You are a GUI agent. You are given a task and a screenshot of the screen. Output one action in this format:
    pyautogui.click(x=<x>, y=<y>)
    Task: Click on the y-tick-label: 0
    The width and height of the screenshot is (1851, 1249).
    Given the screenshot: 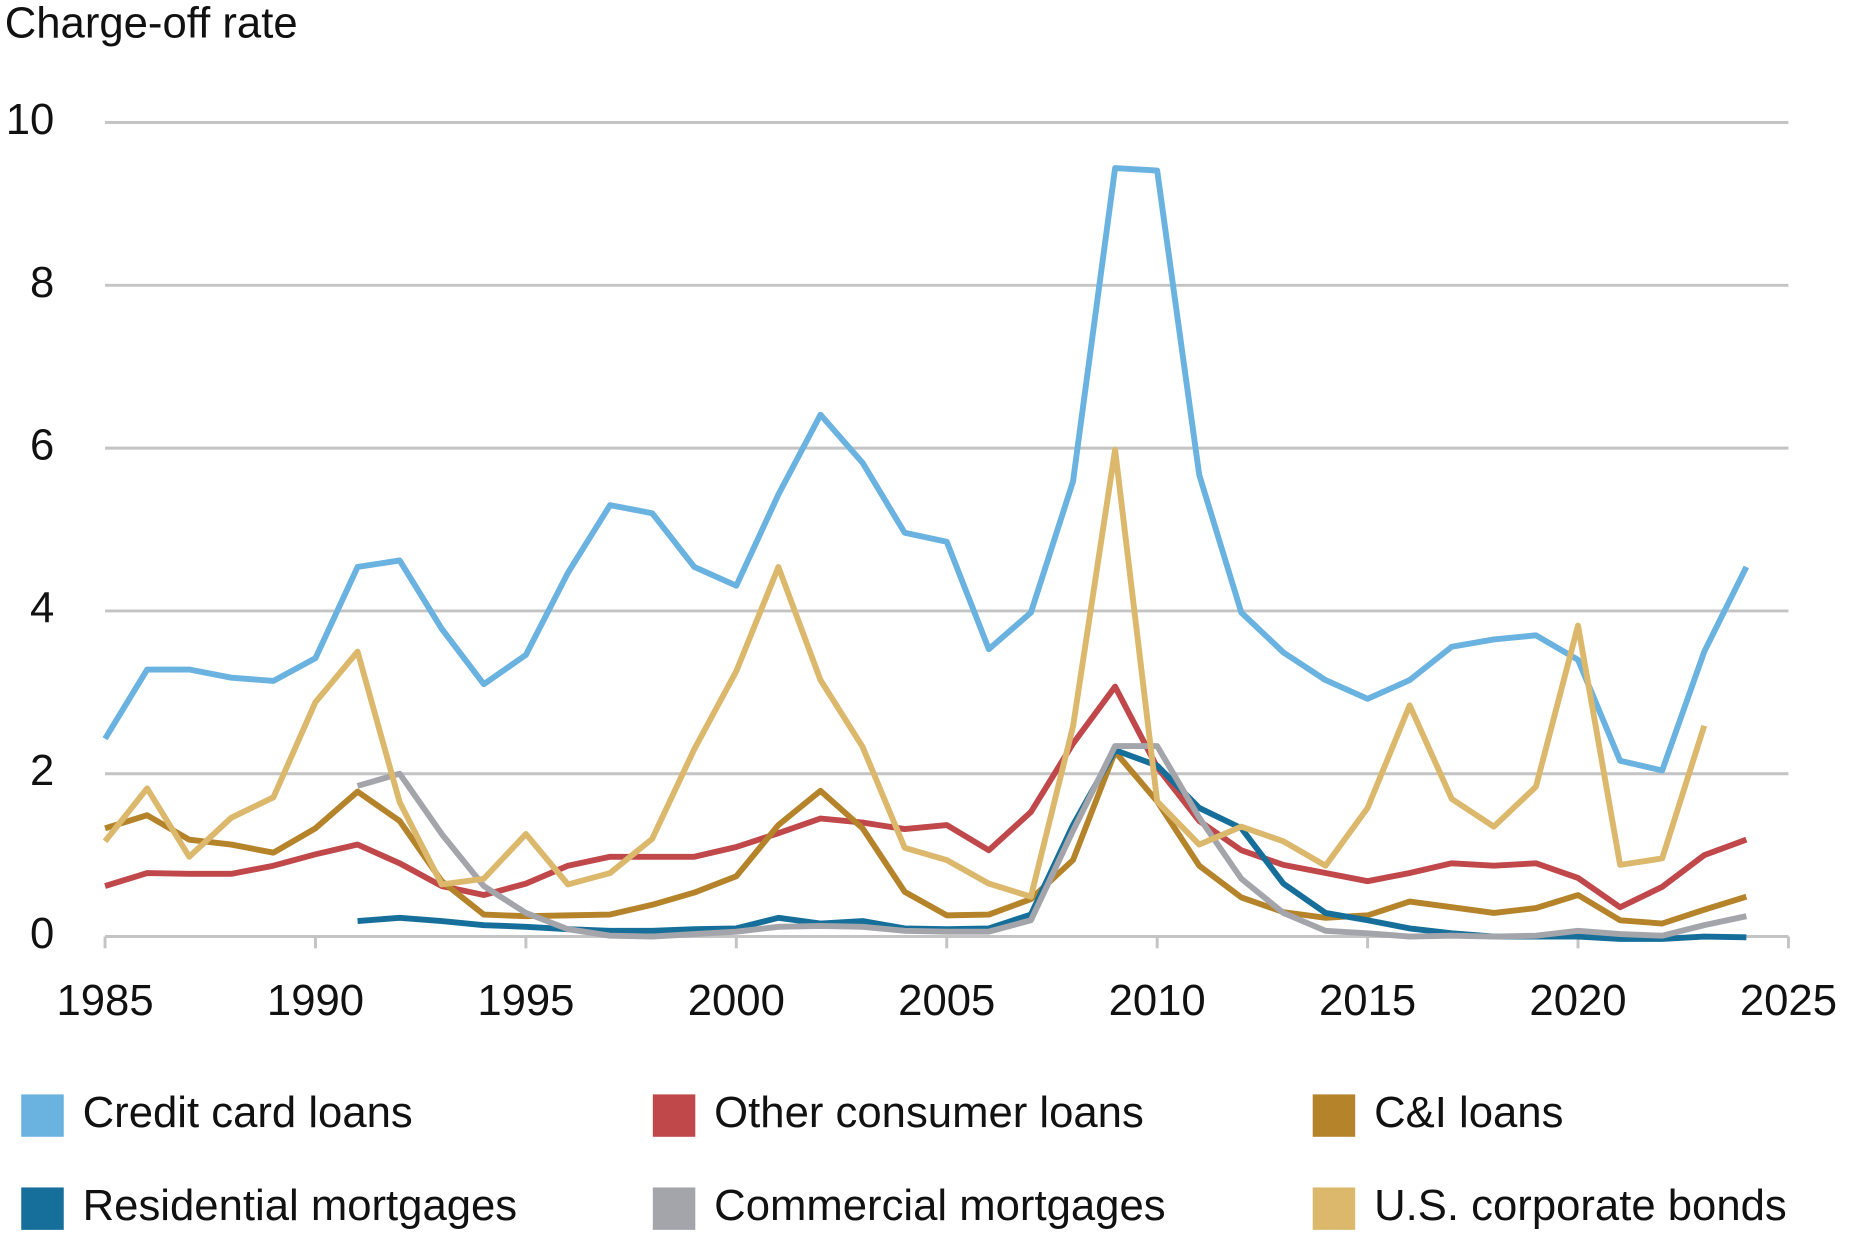 What is the action you would take?
    pyautogui.click(x=42, y=934)
    